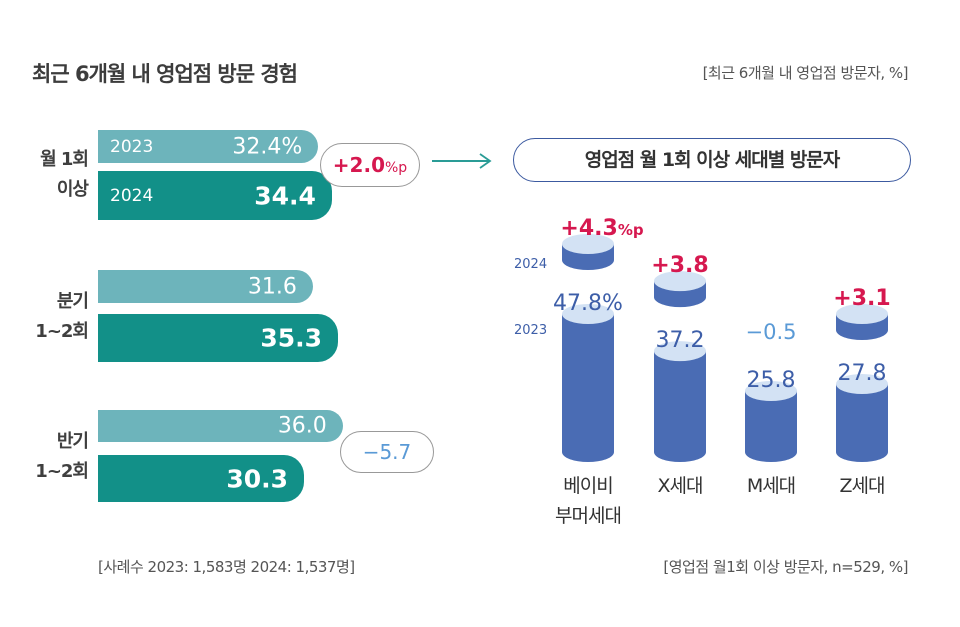  I want to click on change-label: −0.5, so click(771, 332).